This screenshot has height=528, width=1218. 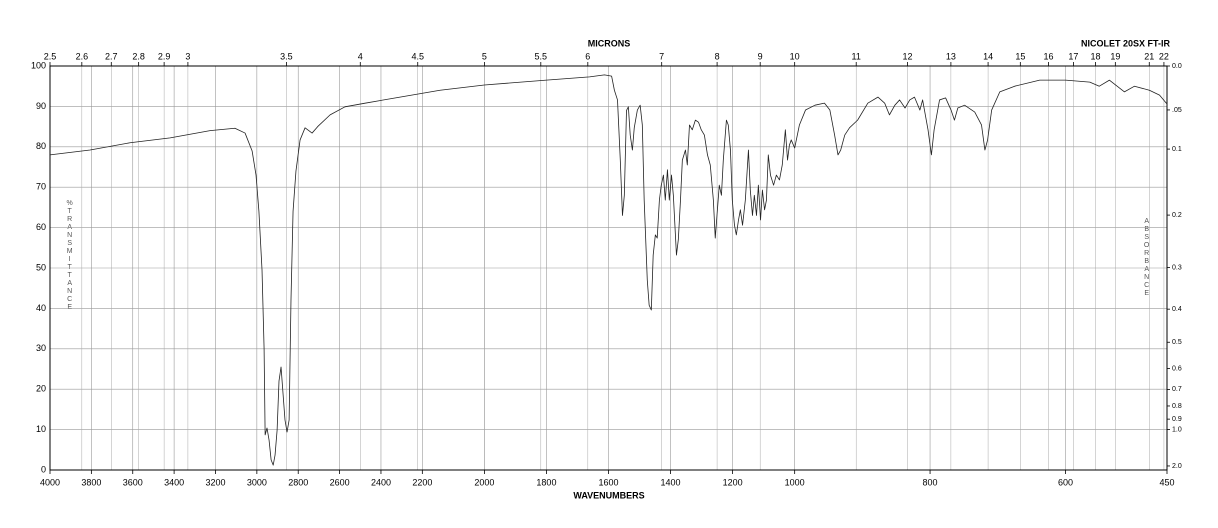 I want to click on y2-tick-label: 0.8, so click(x=1177, y=406).